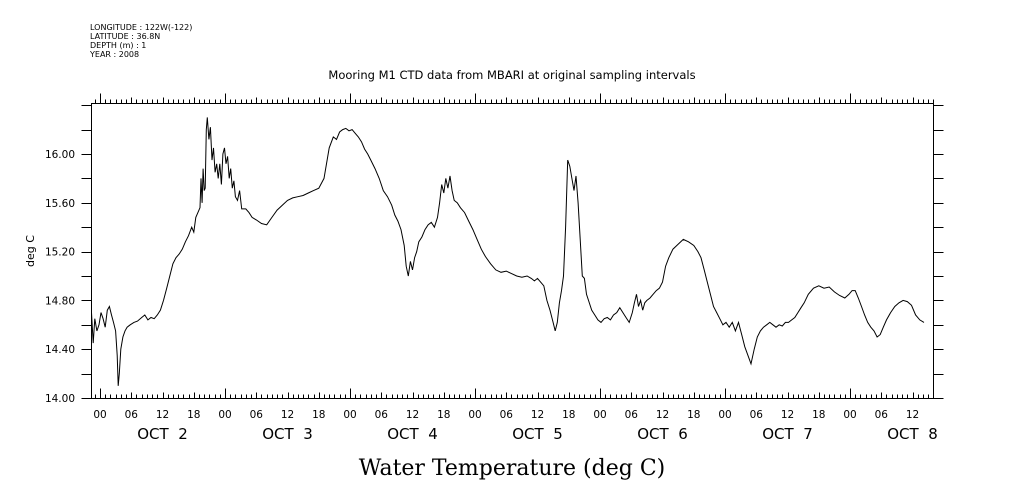  I want to click on y-tick-label: 15.60, so click(60, 204).